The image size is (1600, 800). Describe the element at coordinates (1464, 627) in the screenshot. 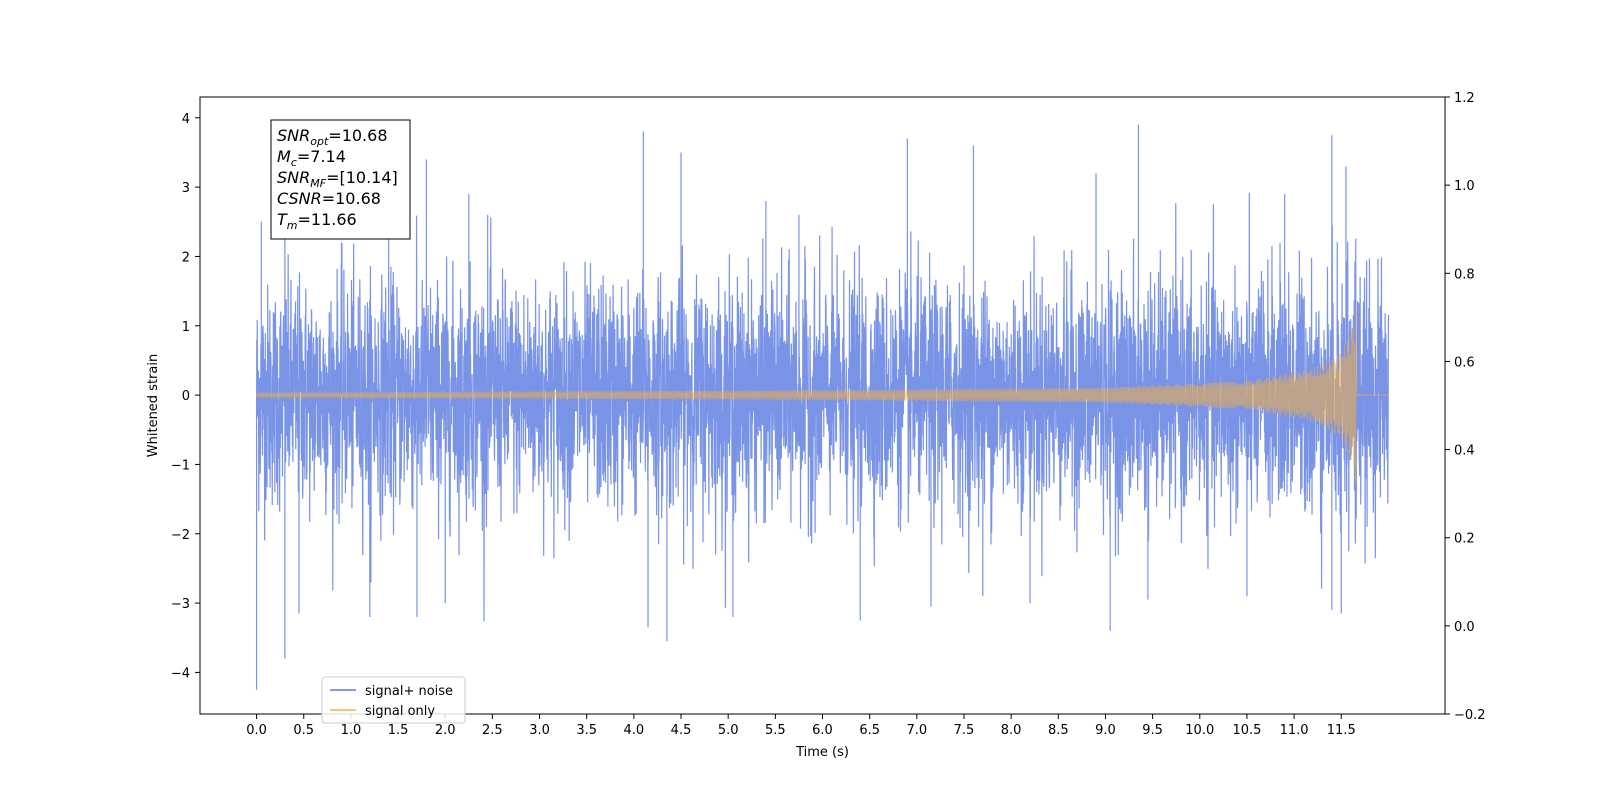

I see `y-right-tick-label: 0.0` at that location.